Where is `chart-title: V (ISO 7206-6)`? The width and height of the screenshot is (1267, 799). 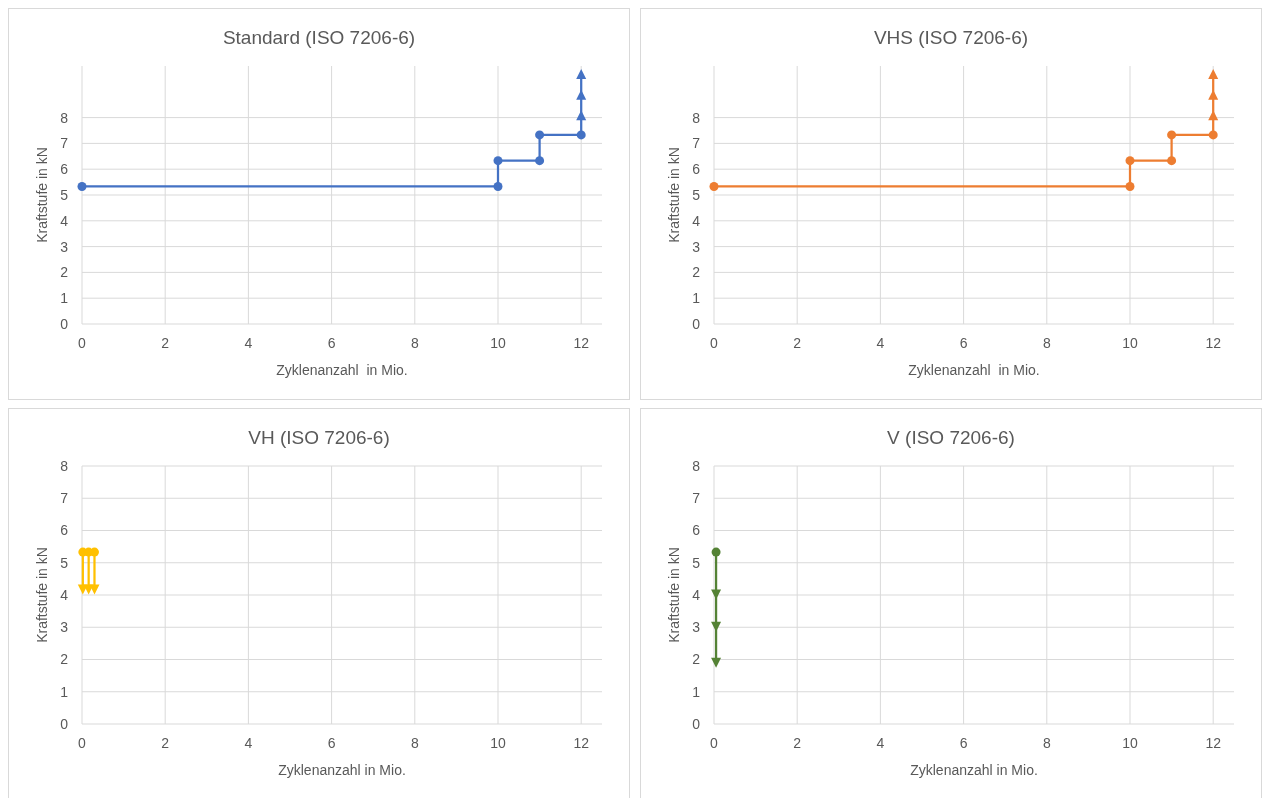 chart-title: V (ISO 7206-6) is located at coordinates (951, 437).